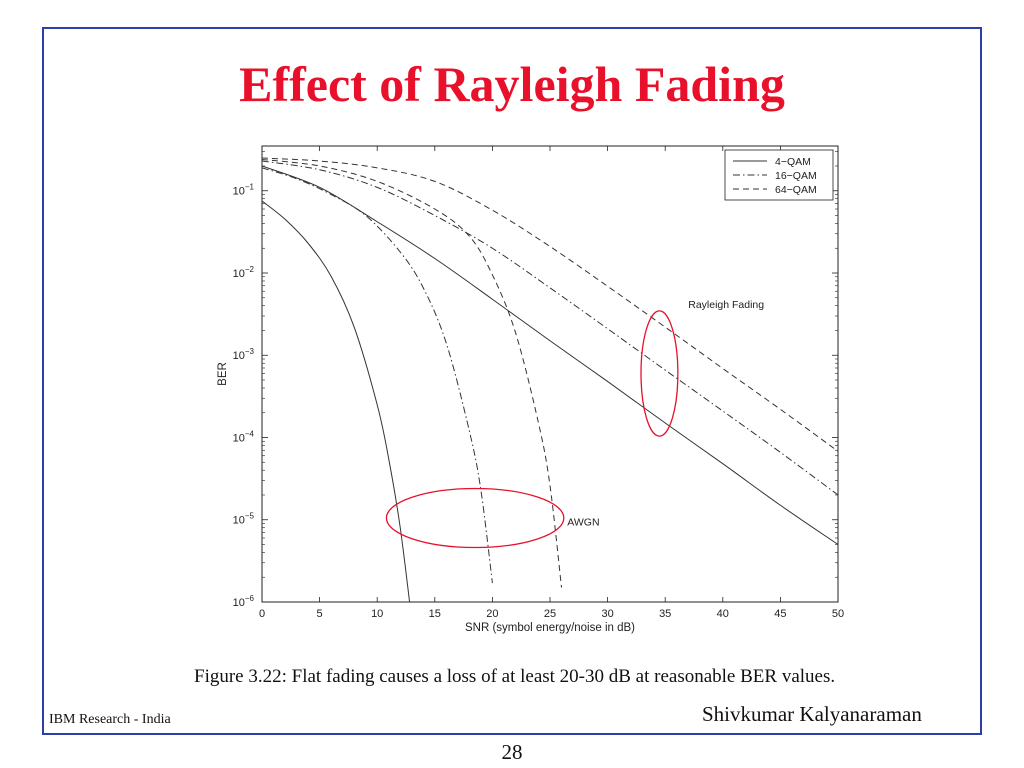  Describe the element at coordinates (796, 190) in the screenshot. I see `legend-label: 64−QAM` at that location.